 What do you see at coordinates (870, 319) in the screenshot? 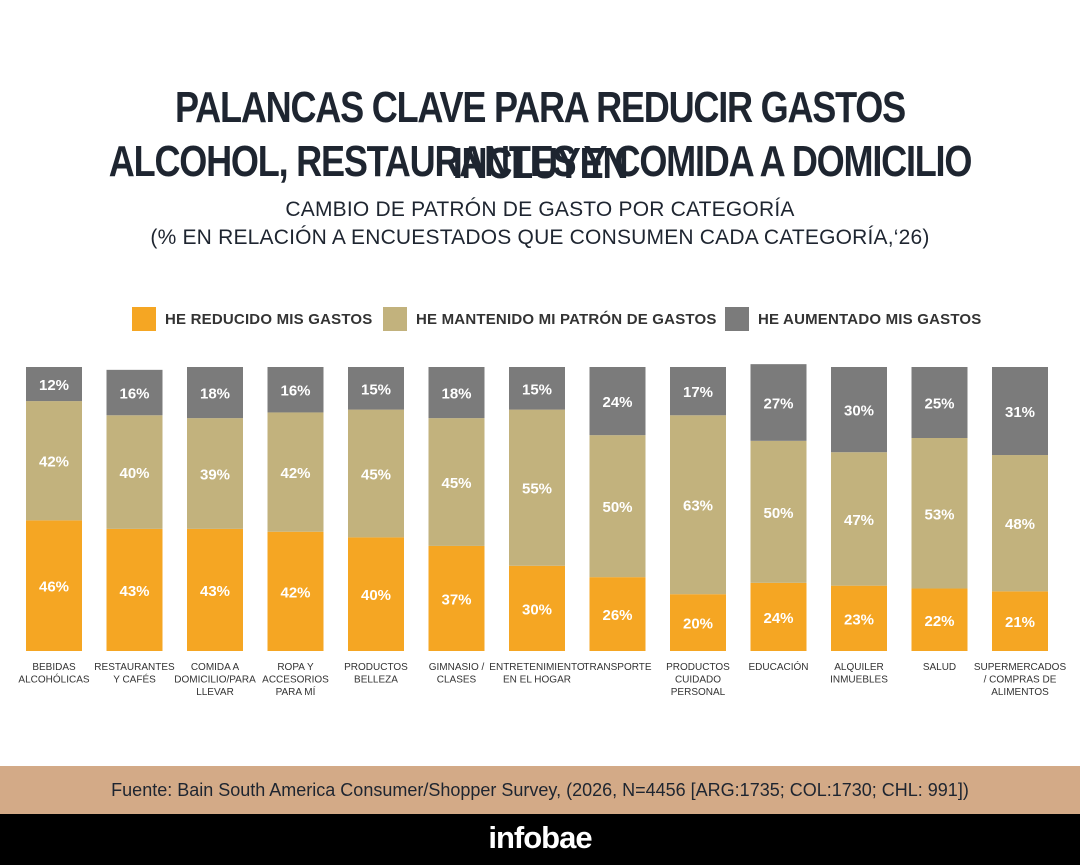
I see `legend-label-aumentado: HE AUMENTADO MIS GASTOS` at bounding box center [870, 319].